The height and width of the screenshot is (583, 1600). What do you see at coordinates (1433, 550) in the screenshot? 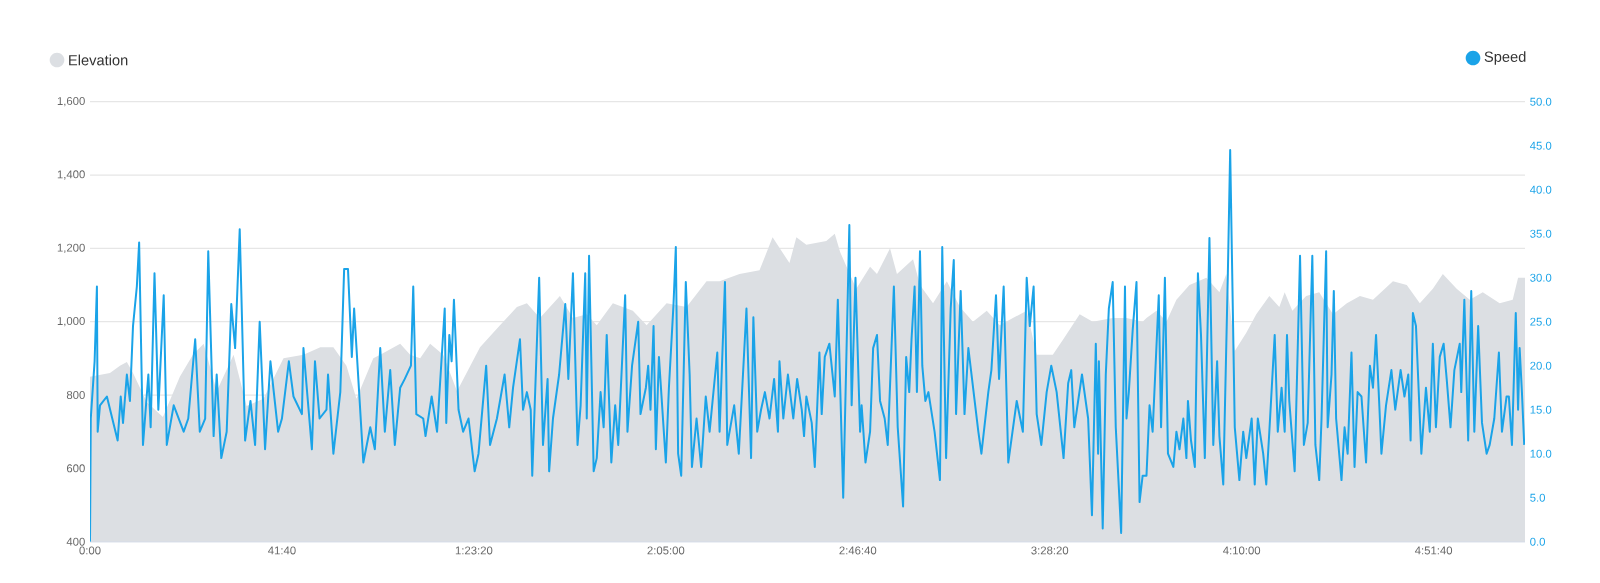
I see `x-tick-label: 4:51:40` at bounding box center [1433, 550].